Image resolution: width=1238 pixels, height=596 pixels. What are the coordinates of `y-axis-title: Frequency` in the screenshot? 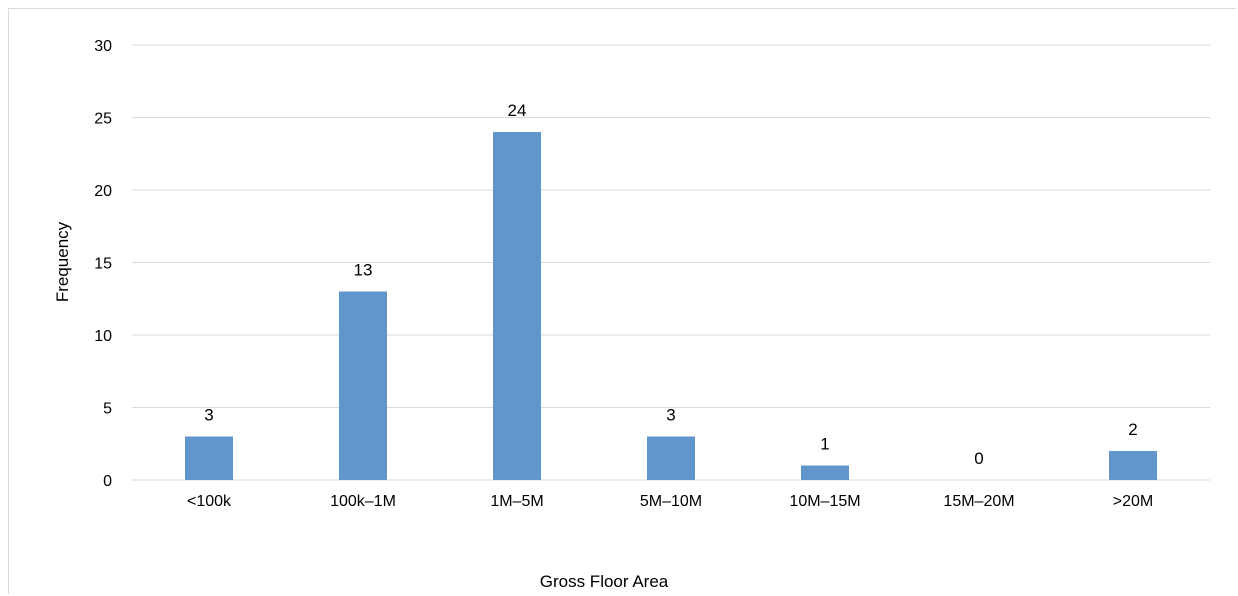 It's located at (62, 261).